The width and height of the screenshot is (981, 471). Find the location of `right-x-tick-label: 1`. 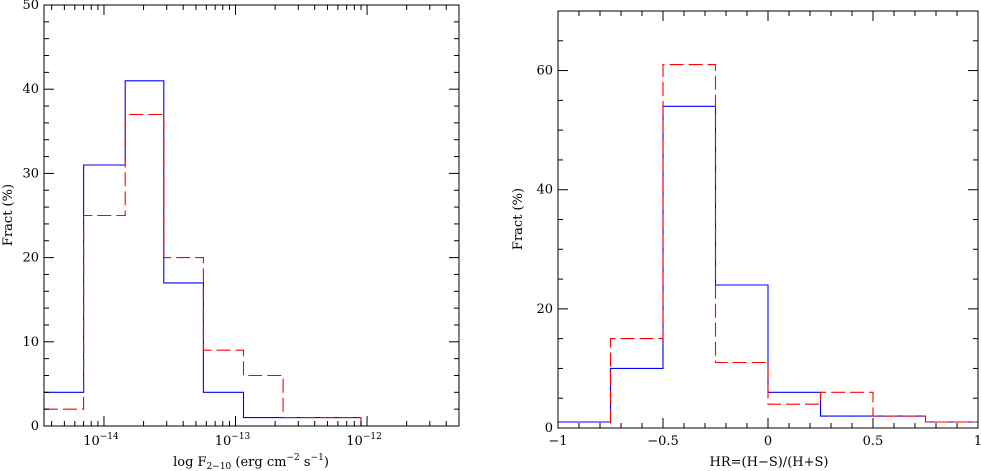

right-x-tick-label: 1 is located at coordinates (977, 441).